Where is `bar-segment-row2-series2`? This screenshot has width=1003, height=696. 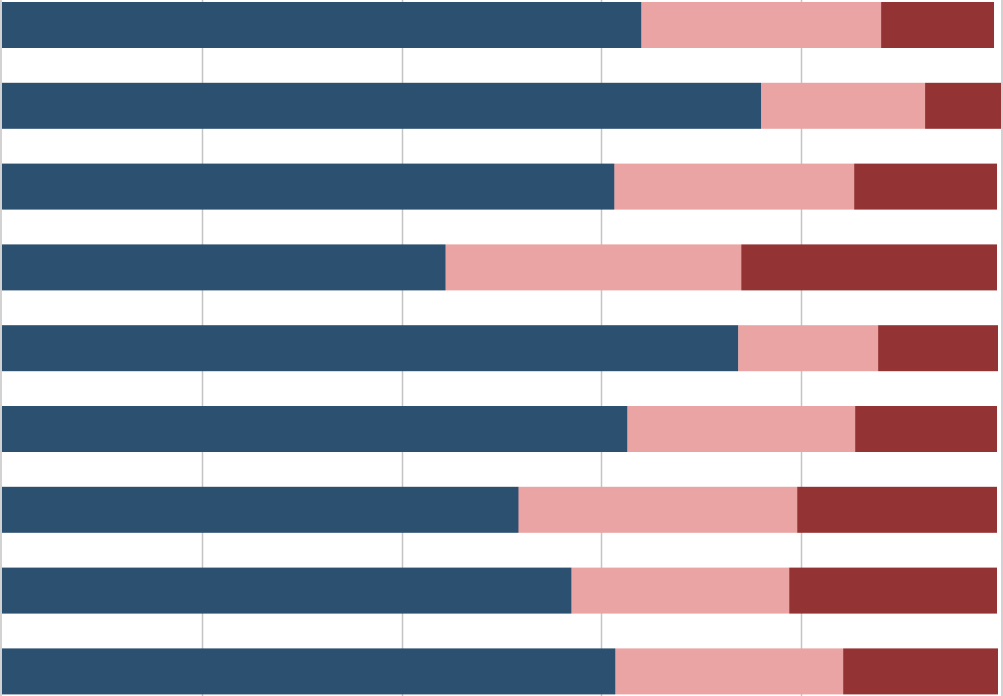 bar-segment-row2-series2 is located at coordinates (843, 105).